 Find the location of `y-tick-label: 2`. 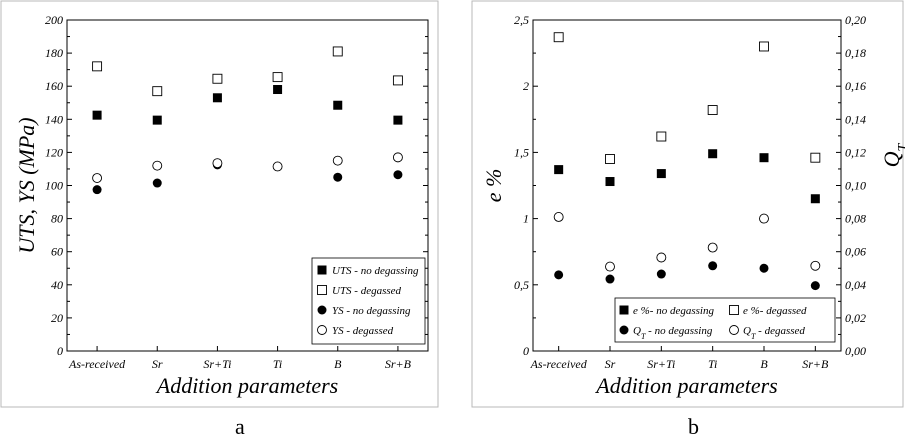

y-tick-label: 2 is located at coordinates (526, 86).